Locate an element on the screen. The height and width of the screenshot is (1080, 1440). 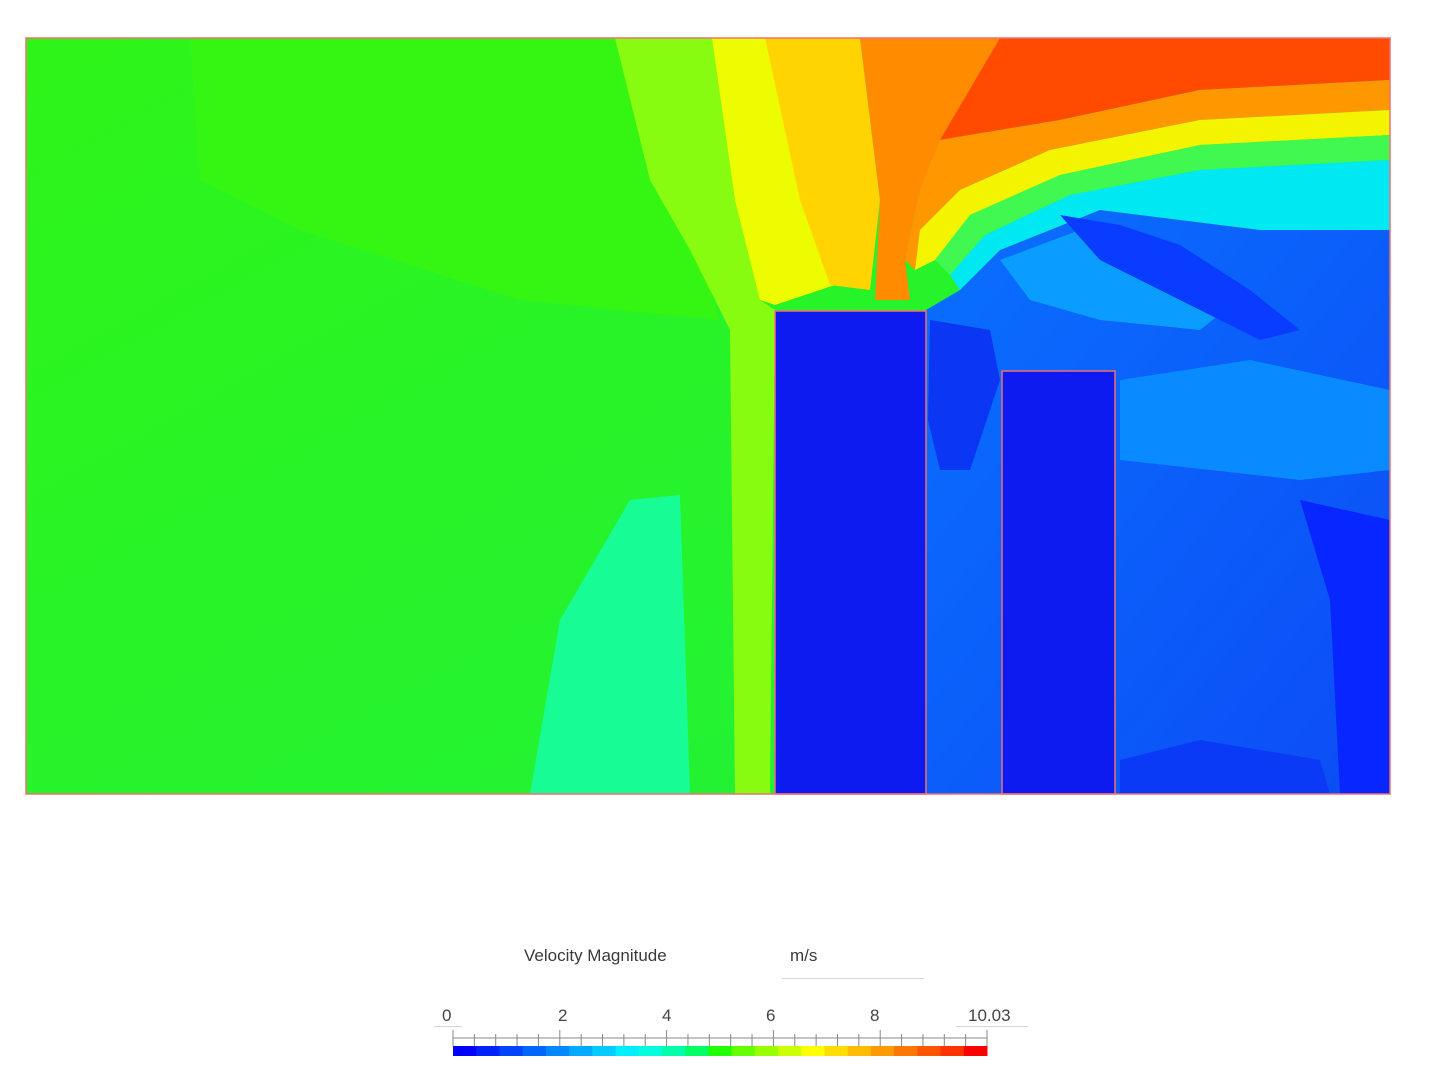
orange-shear is located at coordinates (1147, 175).